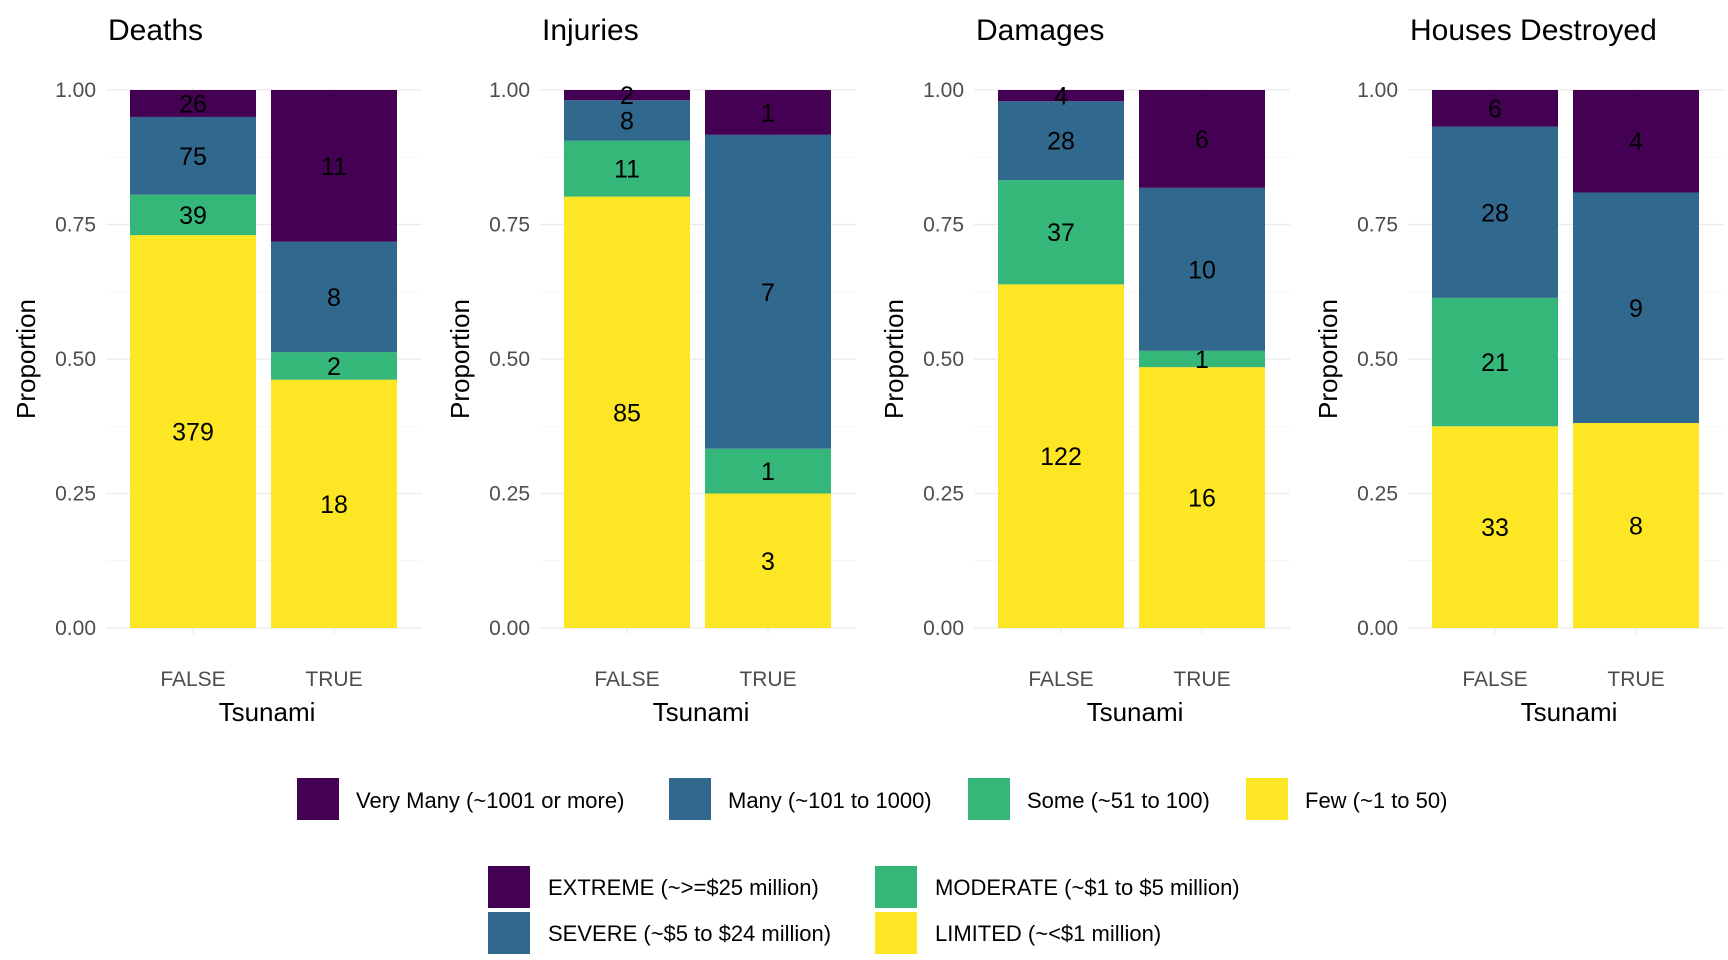  Describe the element at coordinates (1048, 933) in the screenshot. I see `legend-label: LIMITED (~<$1 million)` at that location.